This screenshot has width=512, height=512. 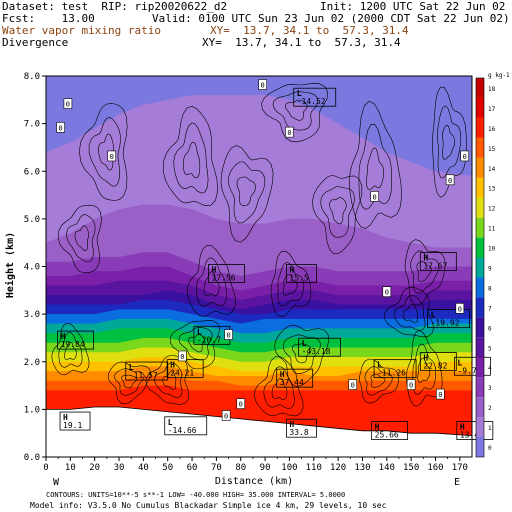 I want to click on x-tick-label: 90, so click(x=265, y=468).